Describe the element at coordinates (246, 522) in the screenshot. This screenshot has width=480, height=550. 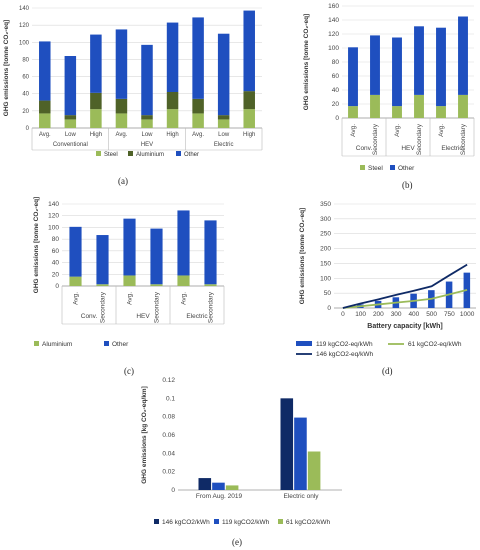
I see `legend-label: 119 kgCO2/kWh` at that location.